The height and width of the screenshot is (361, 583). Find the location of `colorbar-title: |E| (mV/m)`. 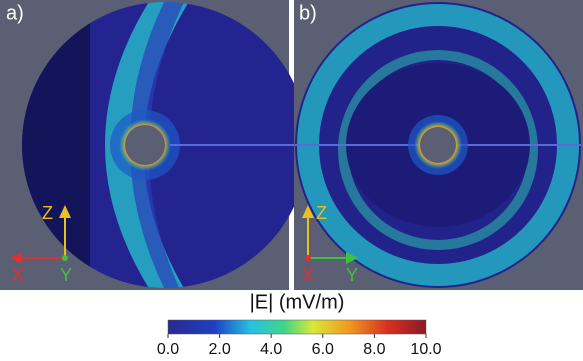

colorbar-title: |E| (mV/m) is located at coordinates (297, 302).